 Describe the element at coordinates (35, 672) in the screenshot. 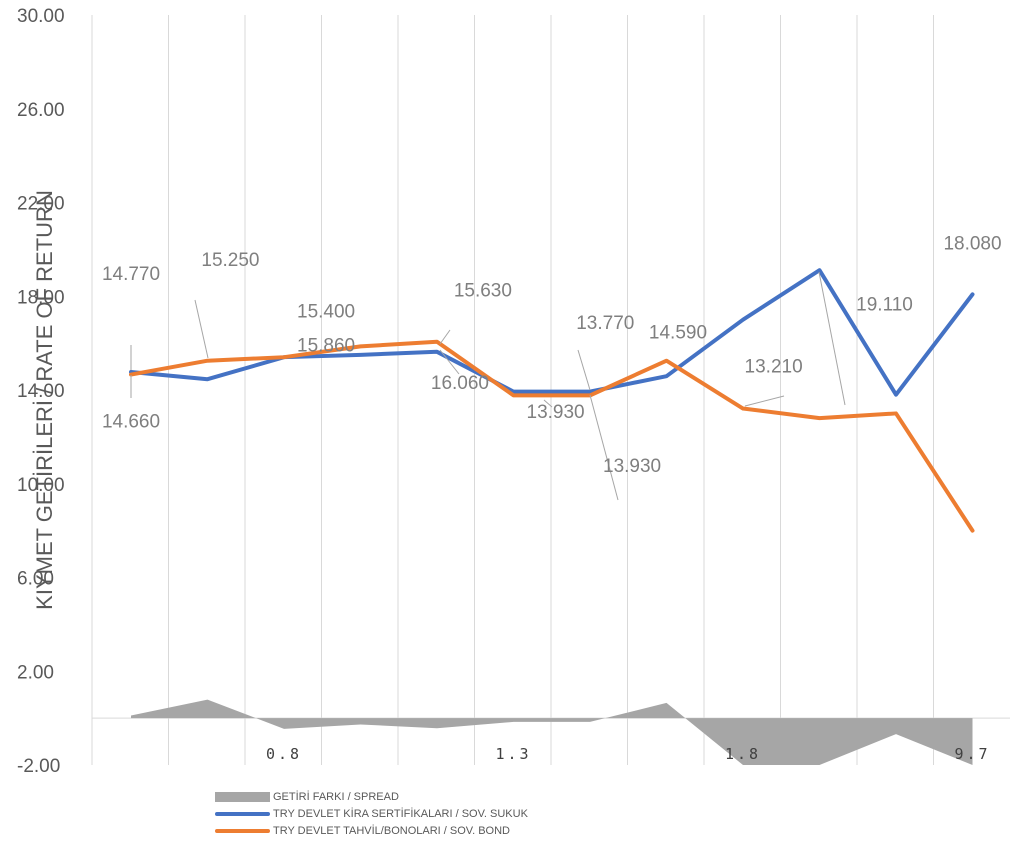

I see `y-tick-label: 2.00` at that location.